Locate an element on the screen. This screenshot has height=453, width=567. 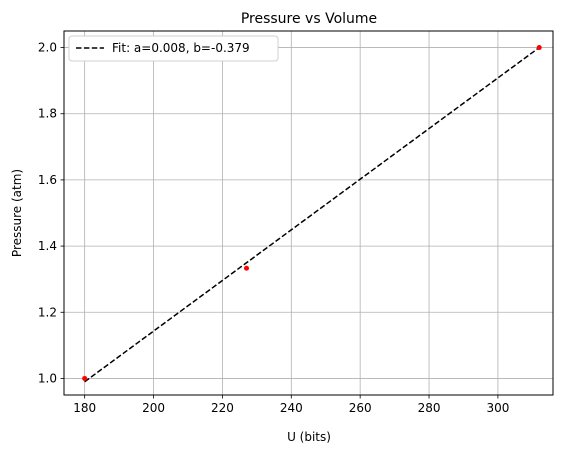
x-tick-label: 180 is located at coordinates (84, 408).